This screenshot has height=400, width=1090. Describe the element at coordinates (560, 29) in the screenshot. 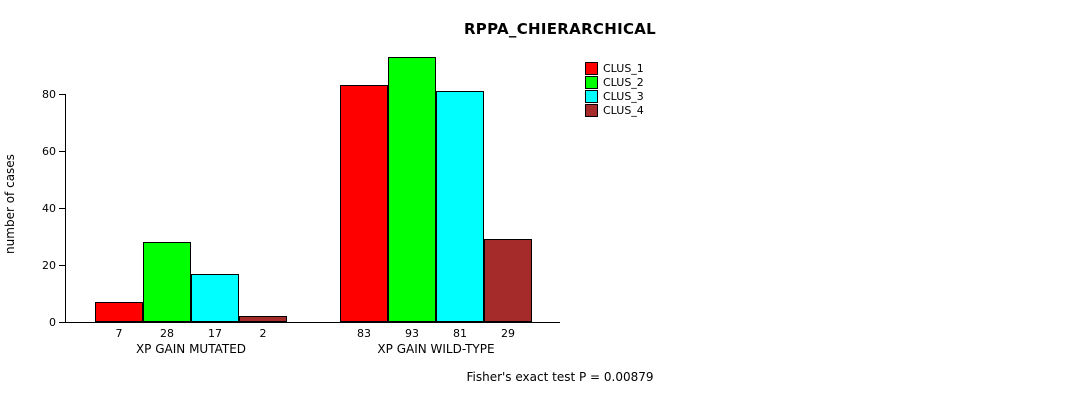

I see `chart-title: RPPA_CHIERARCHICAL` at that location.